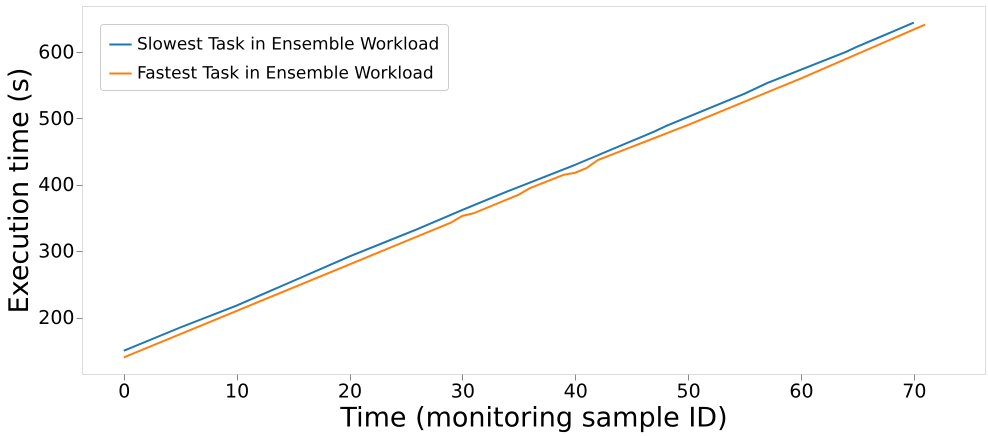 Image resolution: width=988 pixels, height=436 pixels. I want to click on y-tick-label: 400, so click(56, 185).